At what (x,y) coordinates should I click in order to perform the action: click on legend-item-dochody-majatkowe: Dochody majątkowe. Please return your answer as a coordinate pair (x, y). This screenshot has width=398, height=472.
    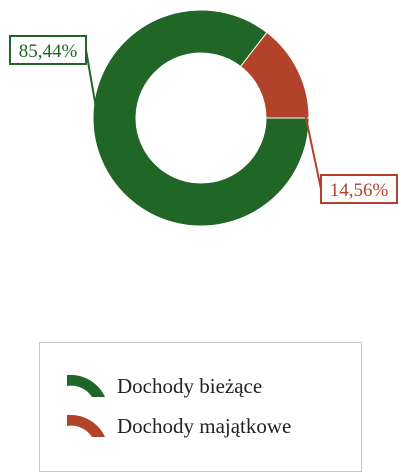
    Looking at the image, I should click on (178, 426).